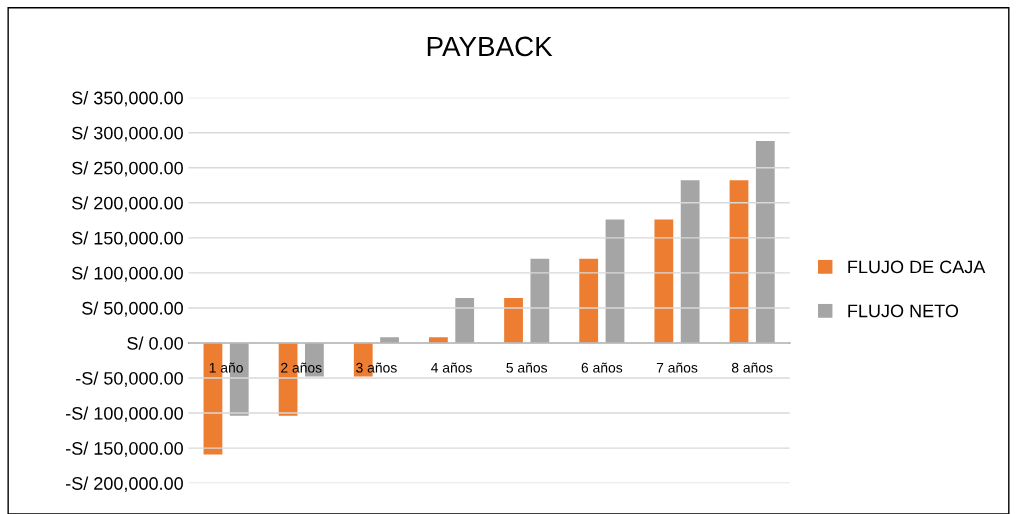 The image size is (1019, 514). What do you see at coordinates (124, 414) in the screenshot?
I see `y-tick-label: -S/ 100,000.00` at bounding box center [124, 414].